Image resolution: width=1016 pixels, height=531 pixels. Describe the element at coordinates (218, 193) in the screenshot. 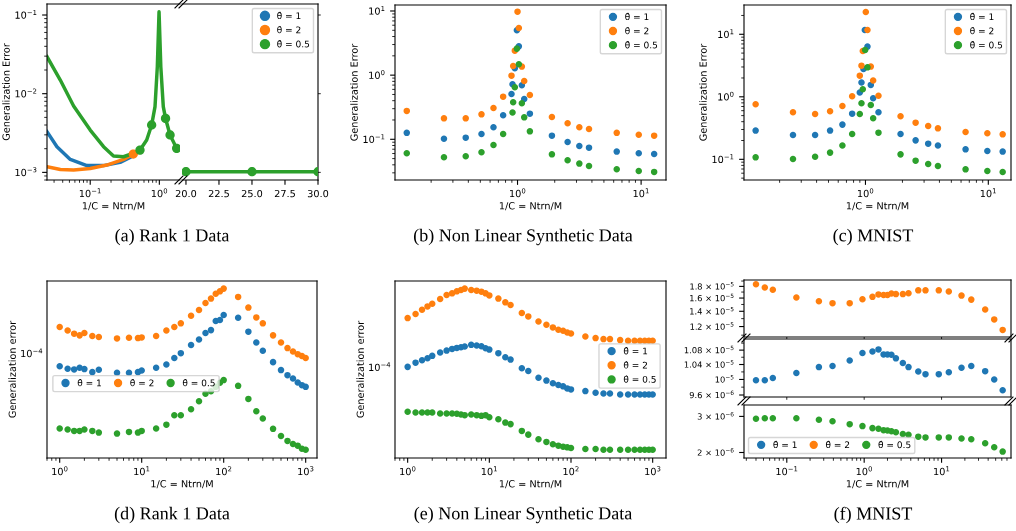

I see `x-tick-label: 22.5` at that location.